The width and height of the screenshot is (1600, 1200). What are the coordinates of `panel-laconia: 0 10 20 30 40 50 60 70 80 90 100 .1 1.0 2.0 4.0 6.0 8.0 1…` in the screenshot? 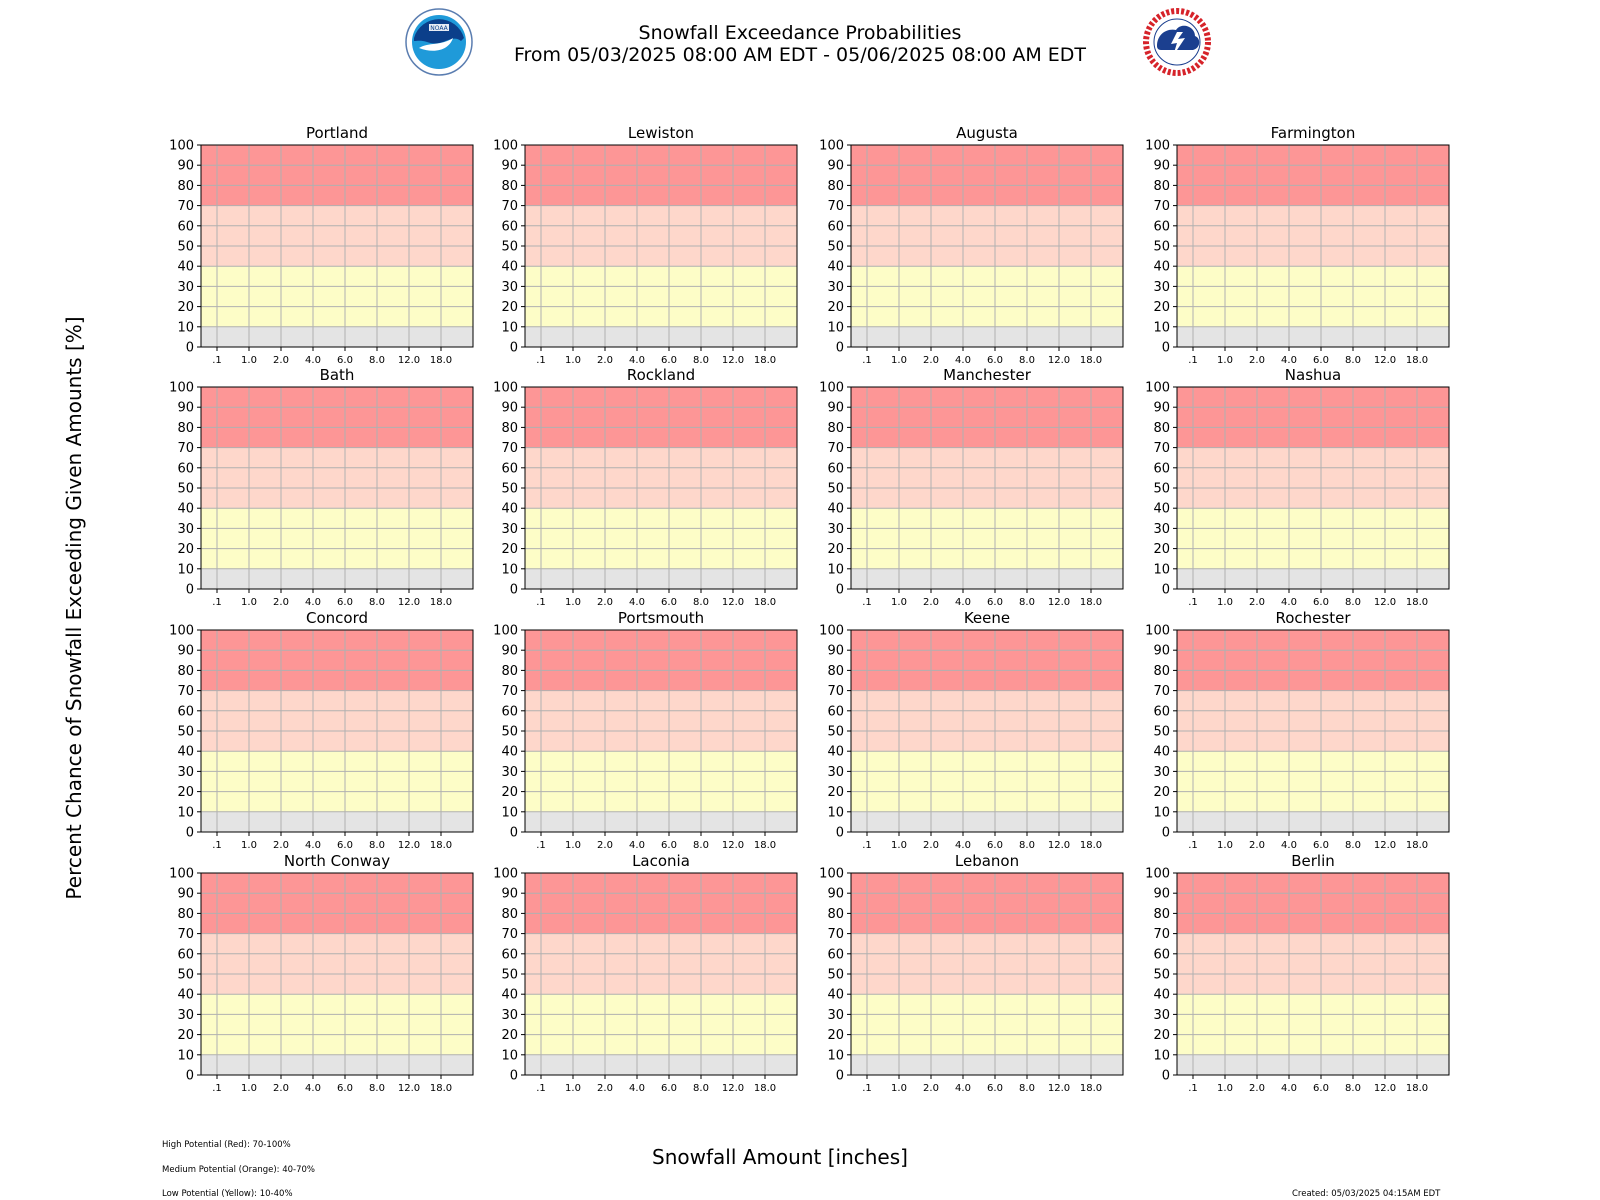 It's located at (645, 973).